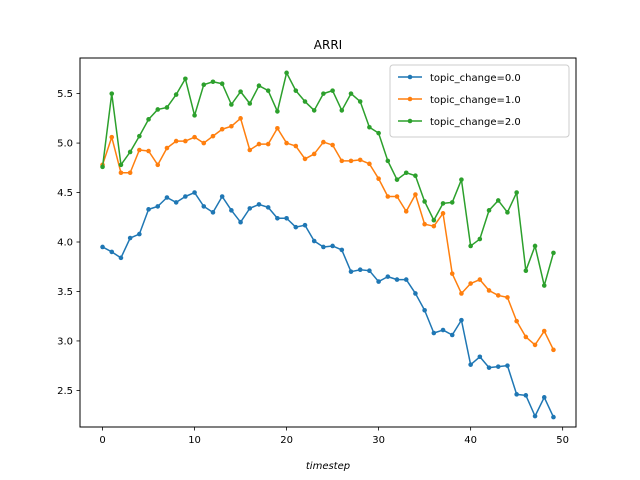  Describe the element at coordinates (475, 100) in the screenshot. I see `legend-label: topic_change=1.0` at that location.